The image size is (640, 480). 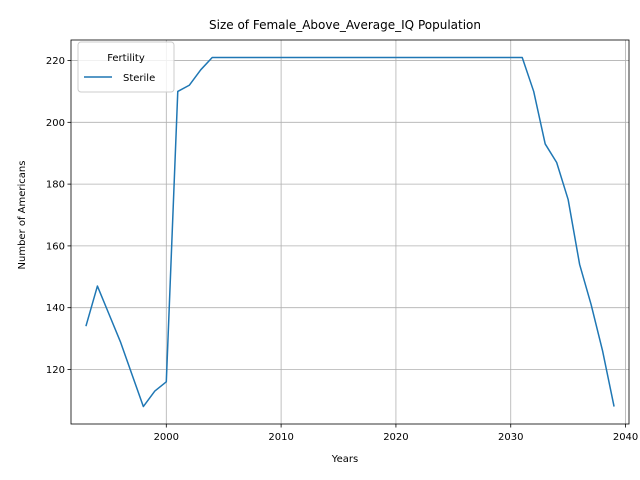 I want to click on legend: Fertility Sterile, so click(x=126, y=67).